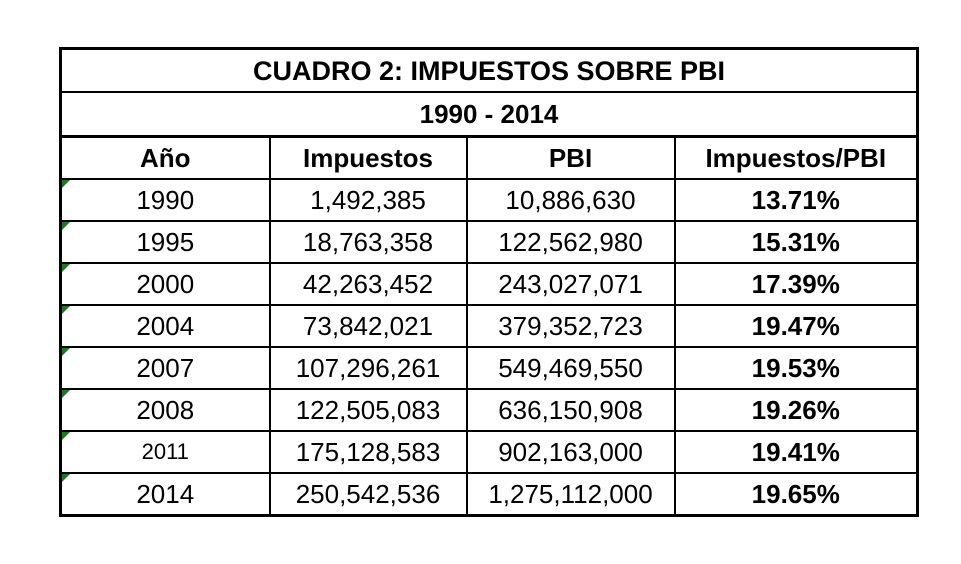  Describe the element at coordinates (368, 284) in the screenshot. I see `value-cell: 42,263,452` at that location.